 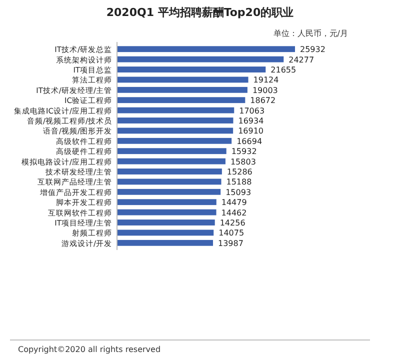 I want to click on data-label: 14479, so click(x=234, y=203).